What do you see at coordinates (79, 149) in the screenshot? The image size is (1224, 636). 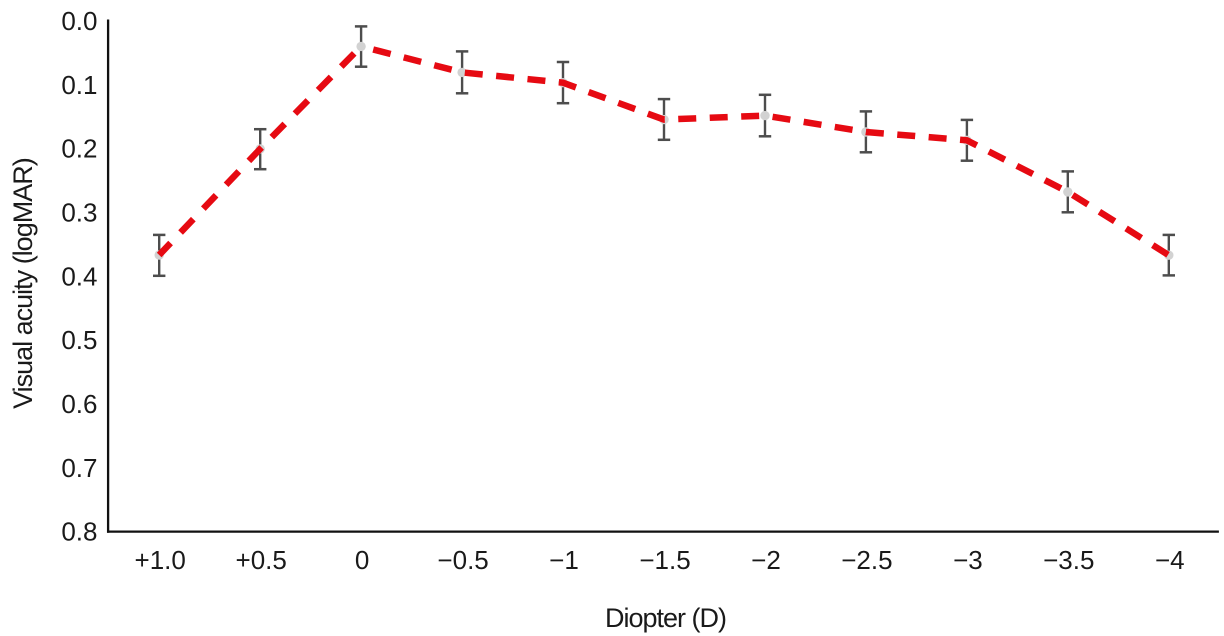 I see `svg-text: 0.2` at bounding box center [79, 149].